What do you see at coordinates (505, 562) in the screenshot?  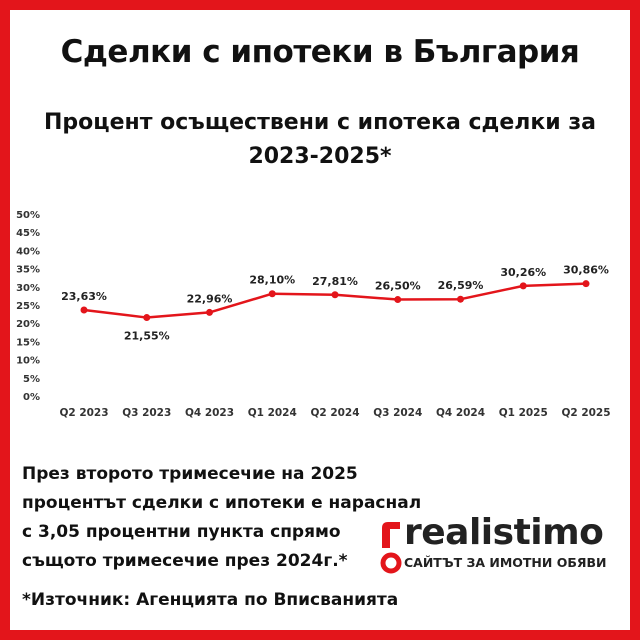 I see `logo-tagline: САЙТЪТ ЗА ИМОТНИ ОБЯВИ` at bounding box center [505, 562].